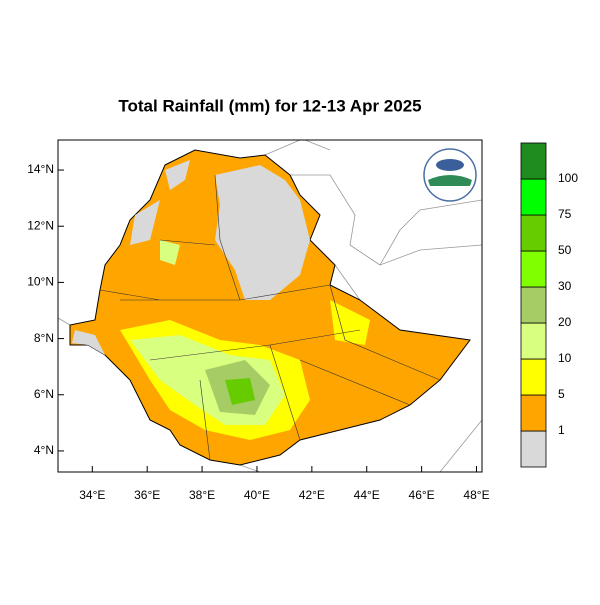  I want to click on x-tick-label: 44°E, so click(367, 495).